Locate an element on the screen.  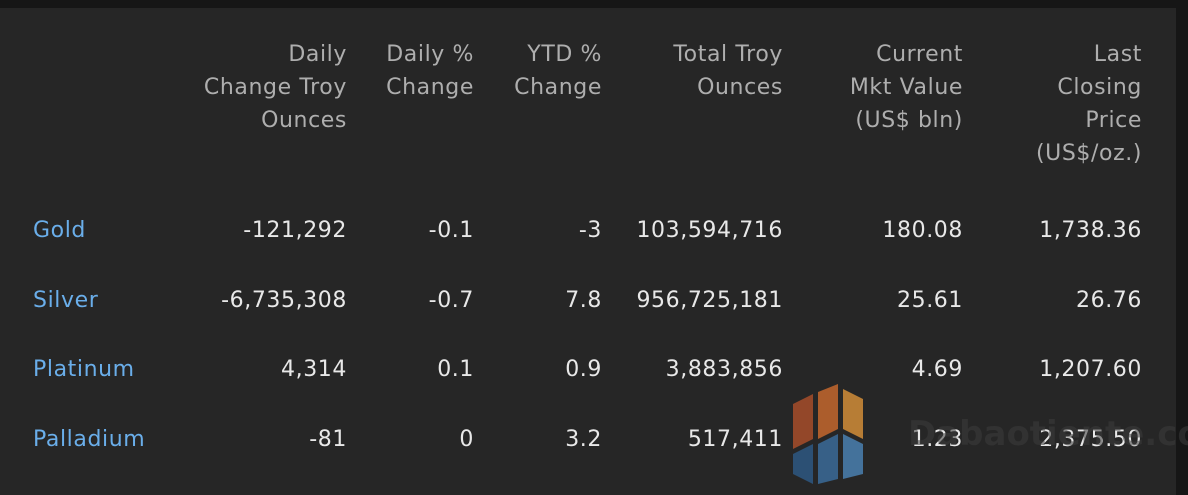
header-line: Current is located at coordinates (919, 54).